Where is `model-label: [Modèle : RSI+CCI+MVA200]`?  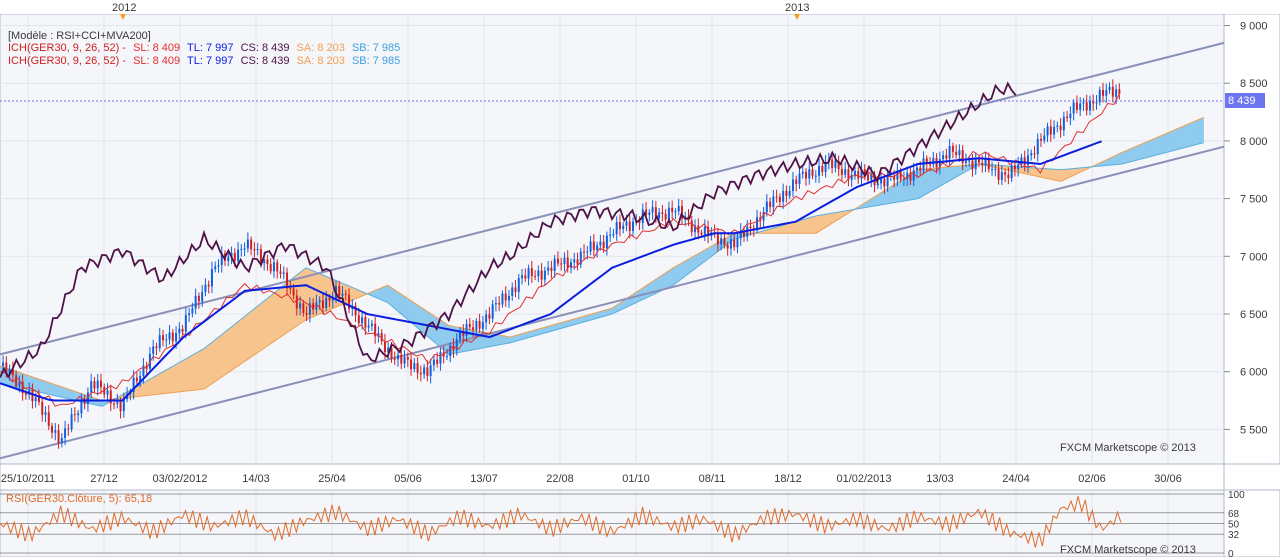 model-label: [Modèle : RSI+CCI+MVA200] is located at coordinates (79, 36).